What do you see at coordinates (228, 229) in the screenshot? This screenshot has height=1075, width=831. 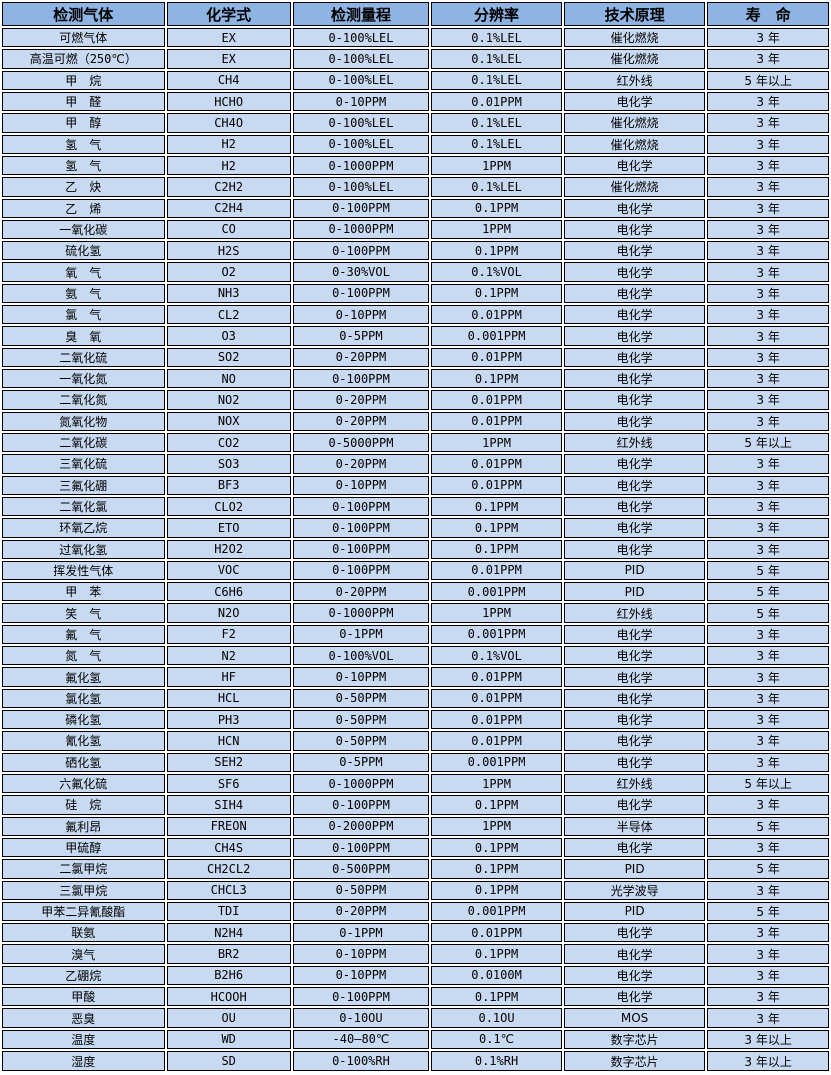 I see `cell-formula: CO` at bounding box center [228, 229].